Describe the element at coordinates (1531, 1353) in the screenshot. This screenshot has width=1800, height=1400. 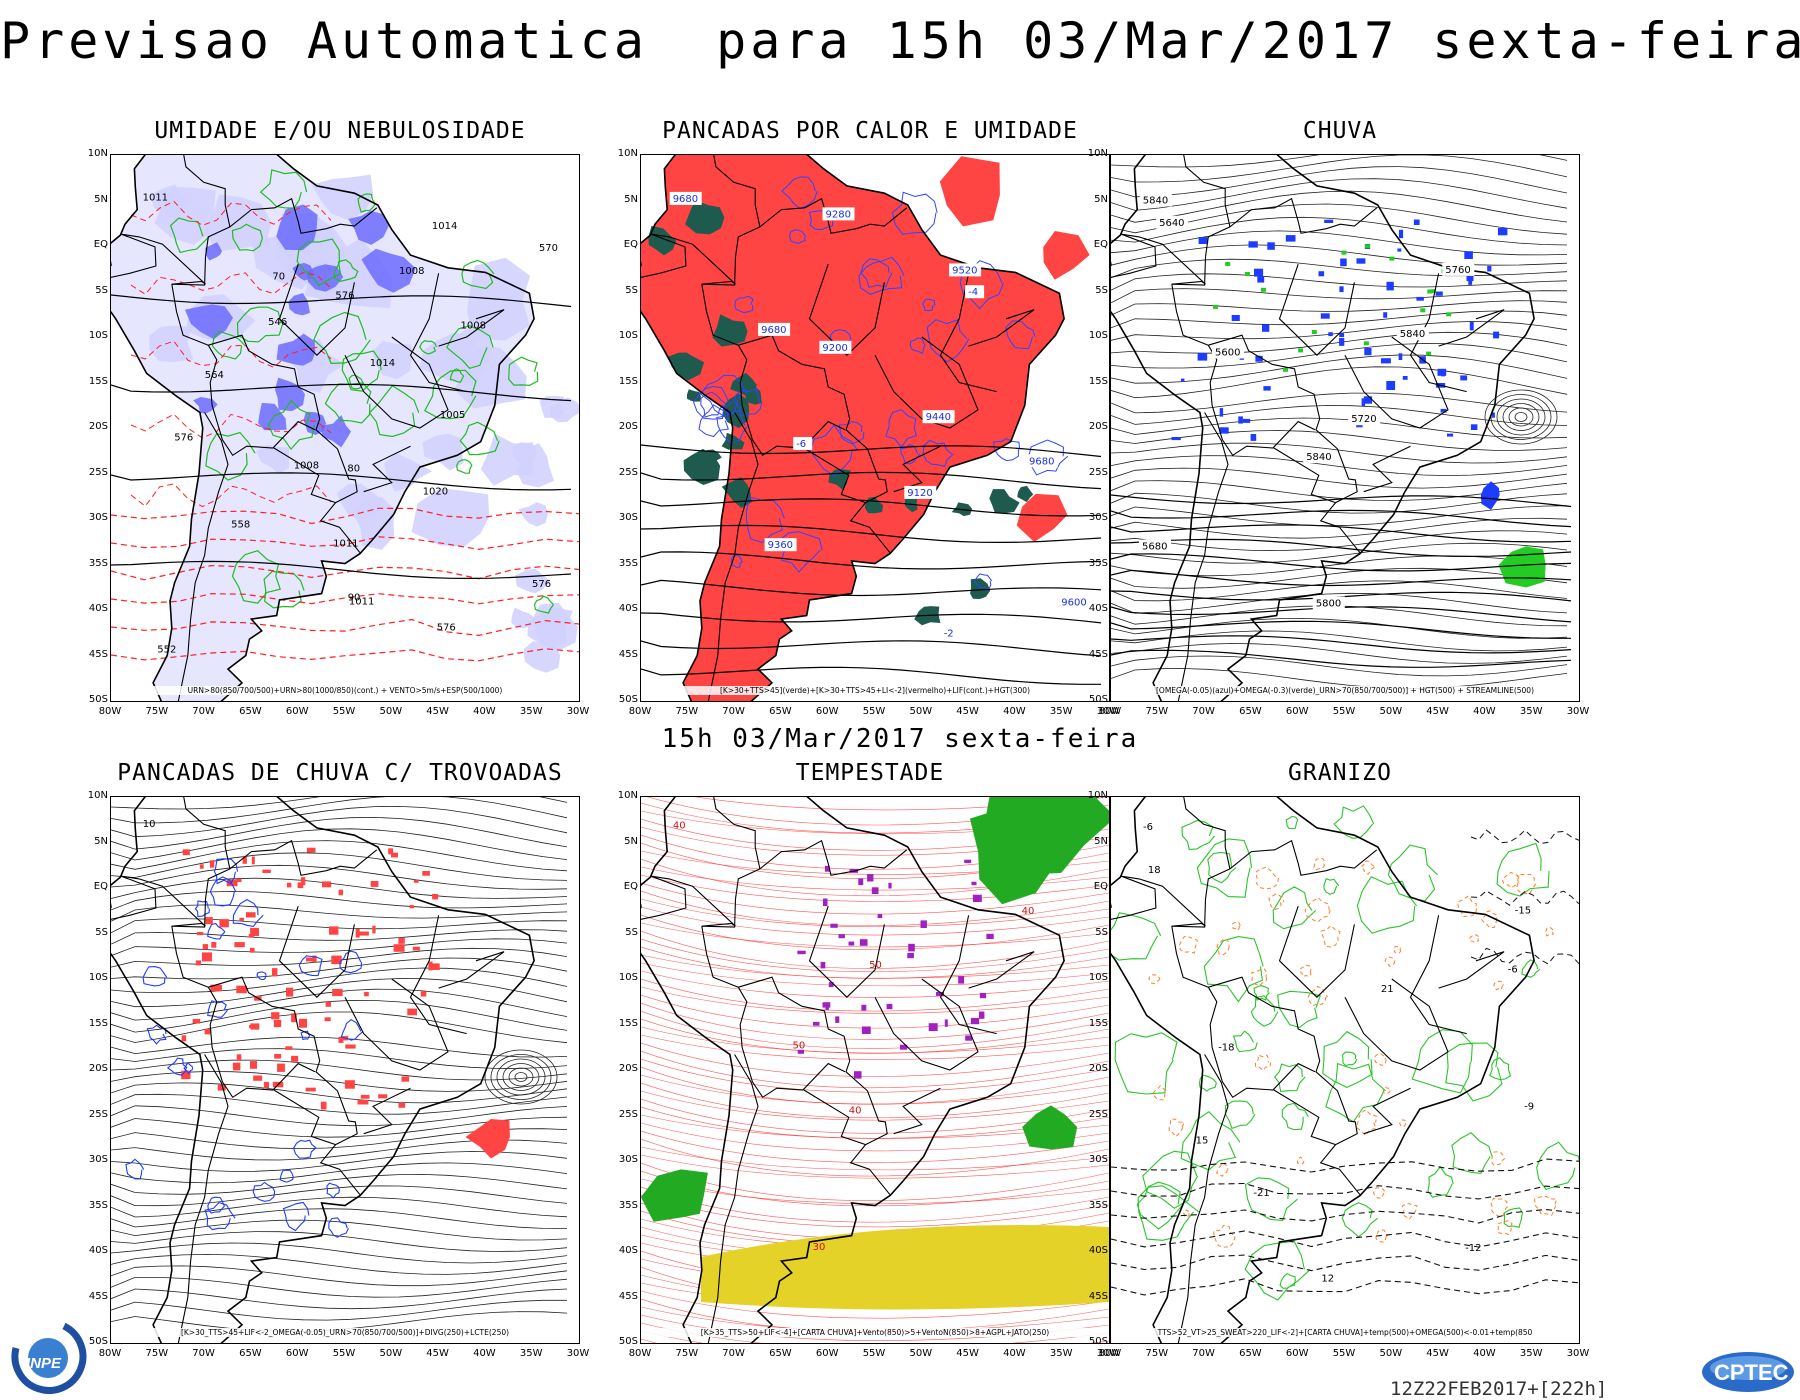
I see `lon-tick-label: 35W` at that location.